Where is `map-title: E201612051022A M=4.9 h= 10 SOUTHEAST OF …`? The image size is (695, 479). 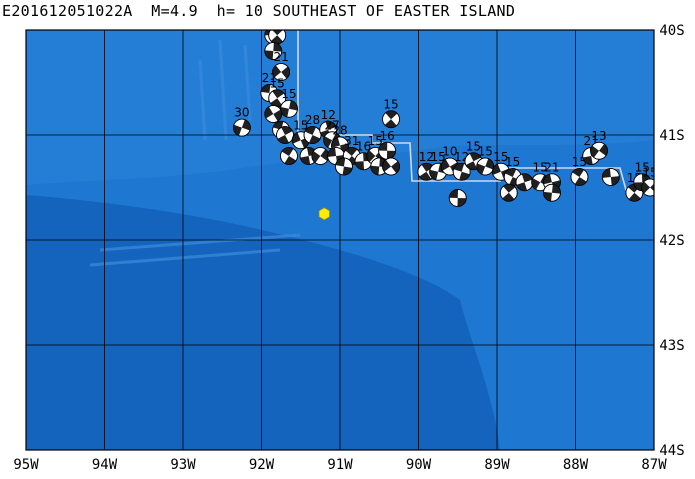 map-title: E201612051022A M=4.9 h= 10 SOUTHEAST OF … is located at coordinates (259, 11).